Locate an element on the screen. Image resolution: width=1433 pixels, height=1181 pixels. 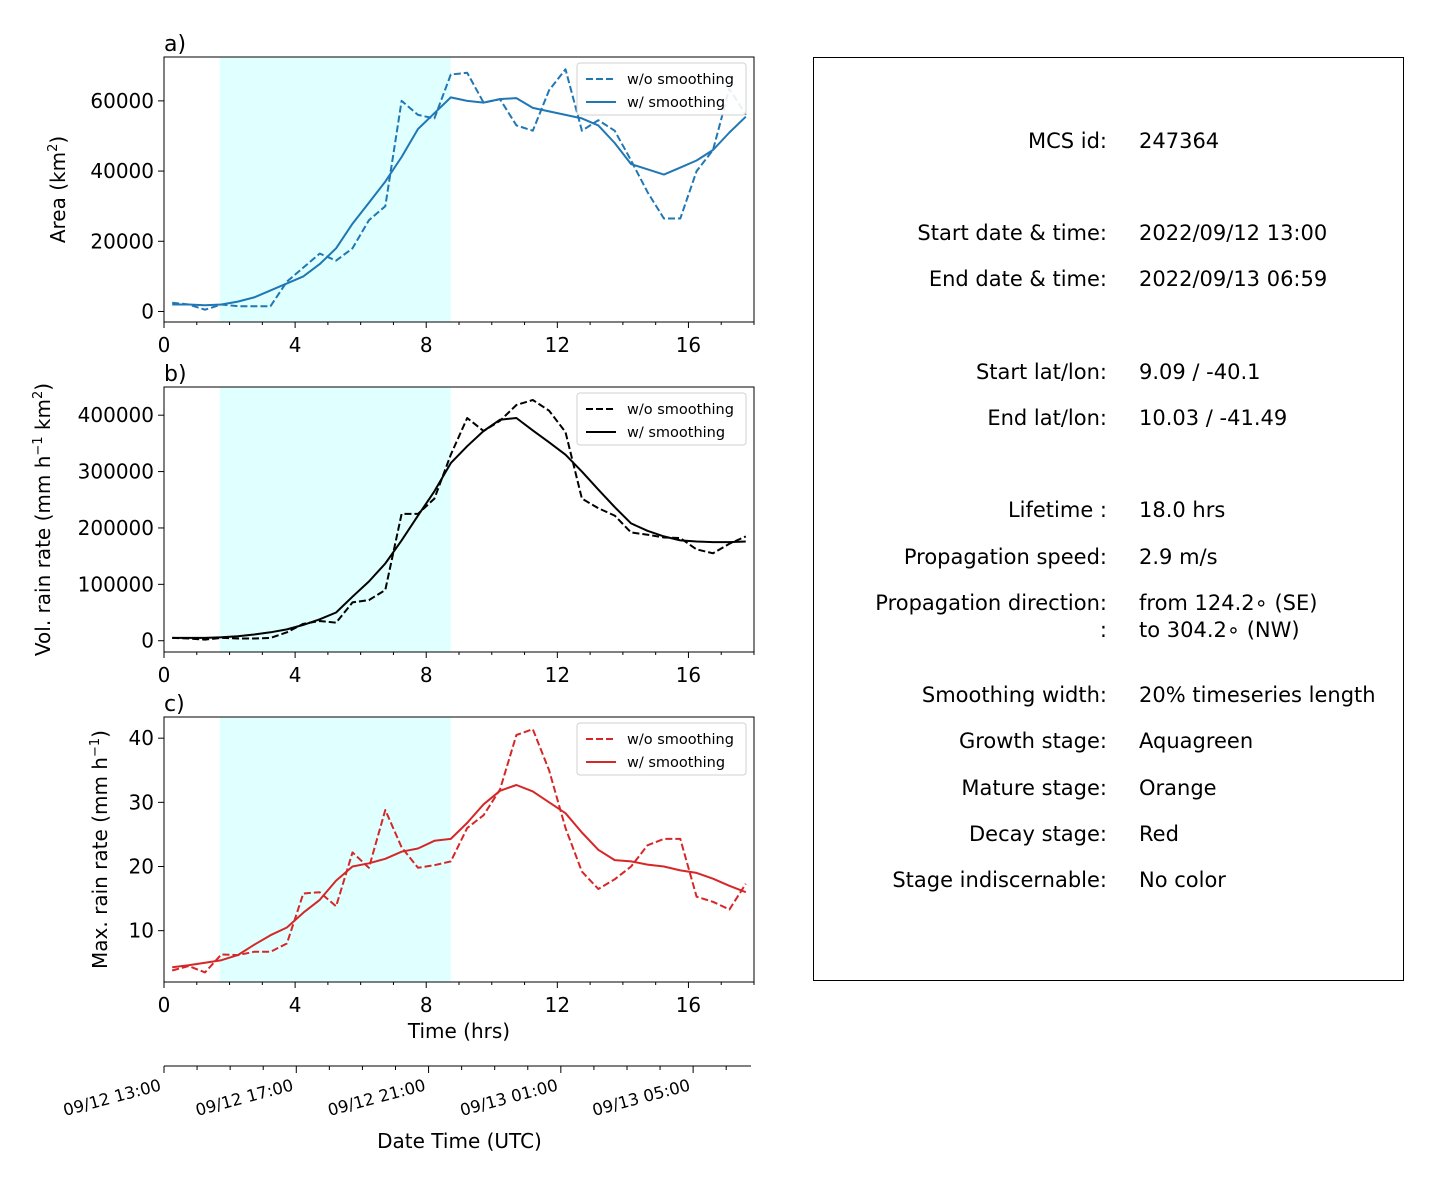
panel-label: b) is located at coordinates (175, 374).